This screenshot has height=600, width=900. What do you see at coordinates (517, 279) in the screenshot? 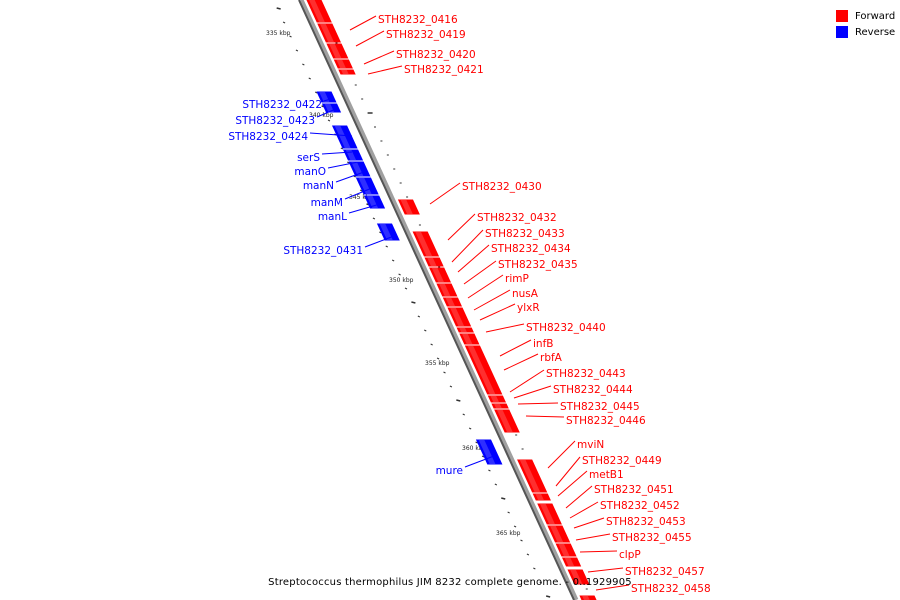
I see `forward-gene-label: rimP` at bounding box center [517, 279].